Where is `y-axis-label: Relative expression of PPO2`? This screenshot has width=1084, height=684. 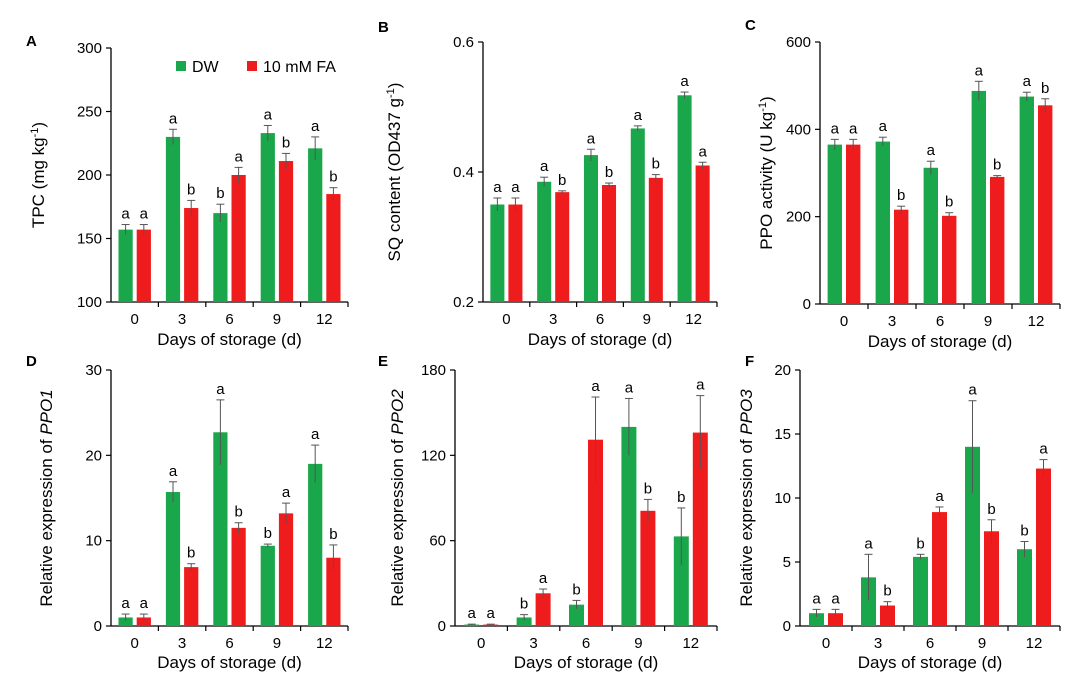 y-axis-label: Relative expression of PPO2 is located at coordinates (397, 498).